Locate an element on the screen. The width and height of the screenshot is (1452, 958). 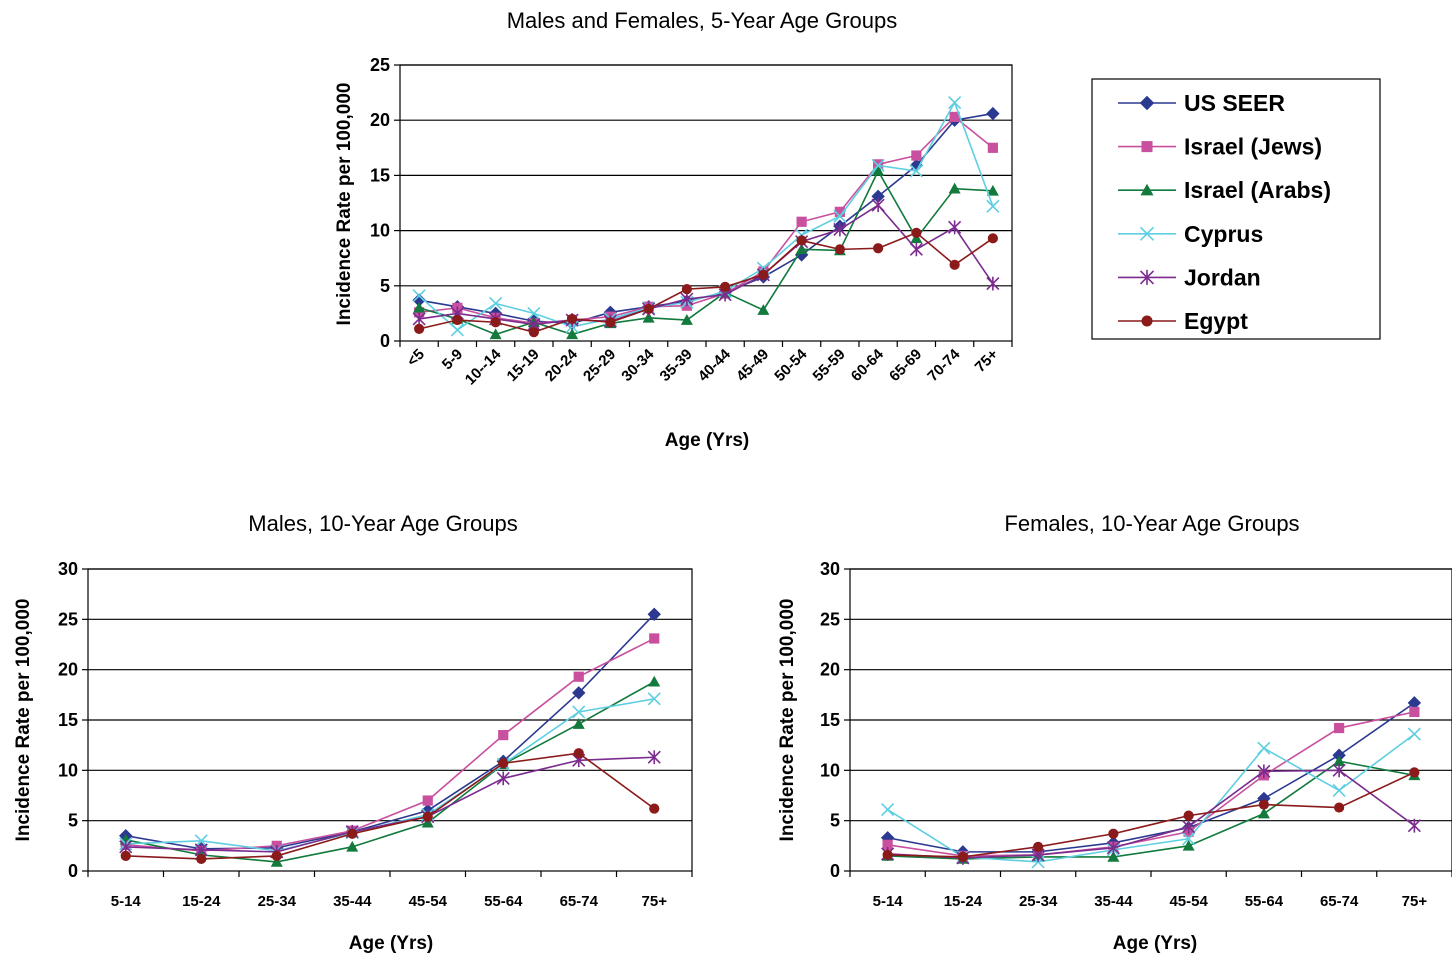
y-tick-label: 5 is located at coordinates (385, 286).